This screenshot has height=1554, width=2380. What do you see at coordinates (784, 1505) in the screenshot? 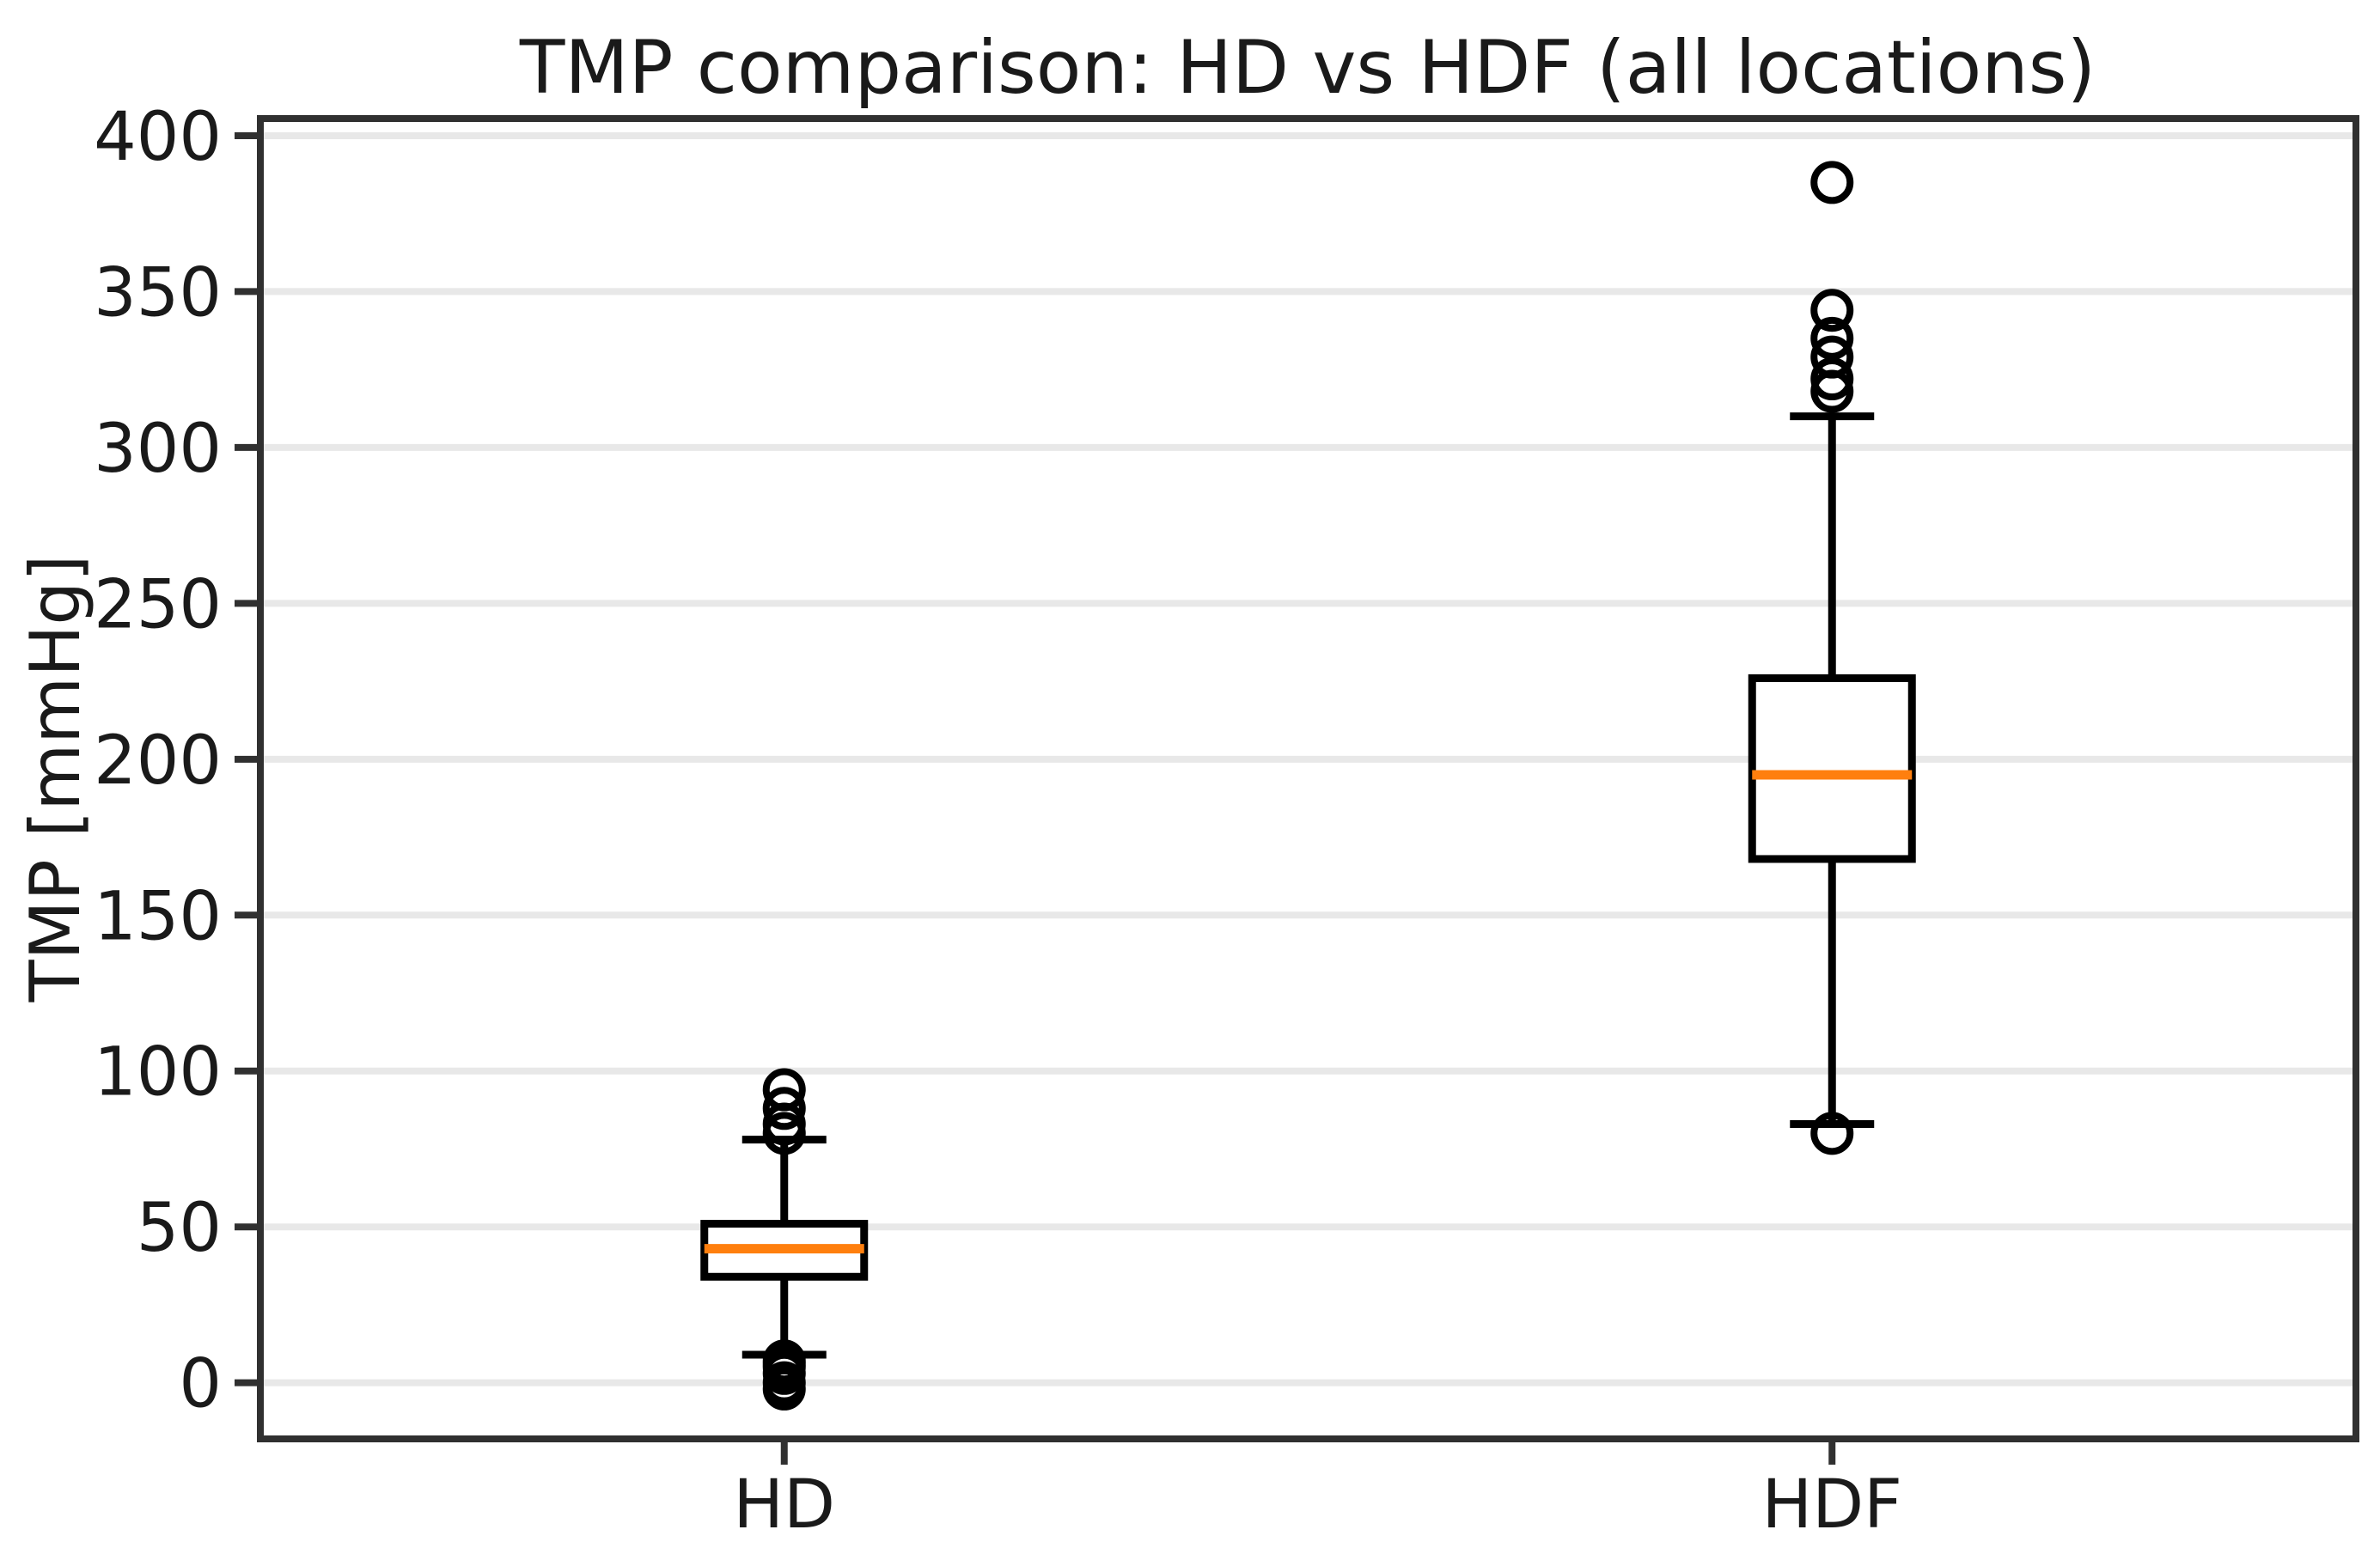
I see `x-tick-label: HD` at bounding box center [784, 1505].